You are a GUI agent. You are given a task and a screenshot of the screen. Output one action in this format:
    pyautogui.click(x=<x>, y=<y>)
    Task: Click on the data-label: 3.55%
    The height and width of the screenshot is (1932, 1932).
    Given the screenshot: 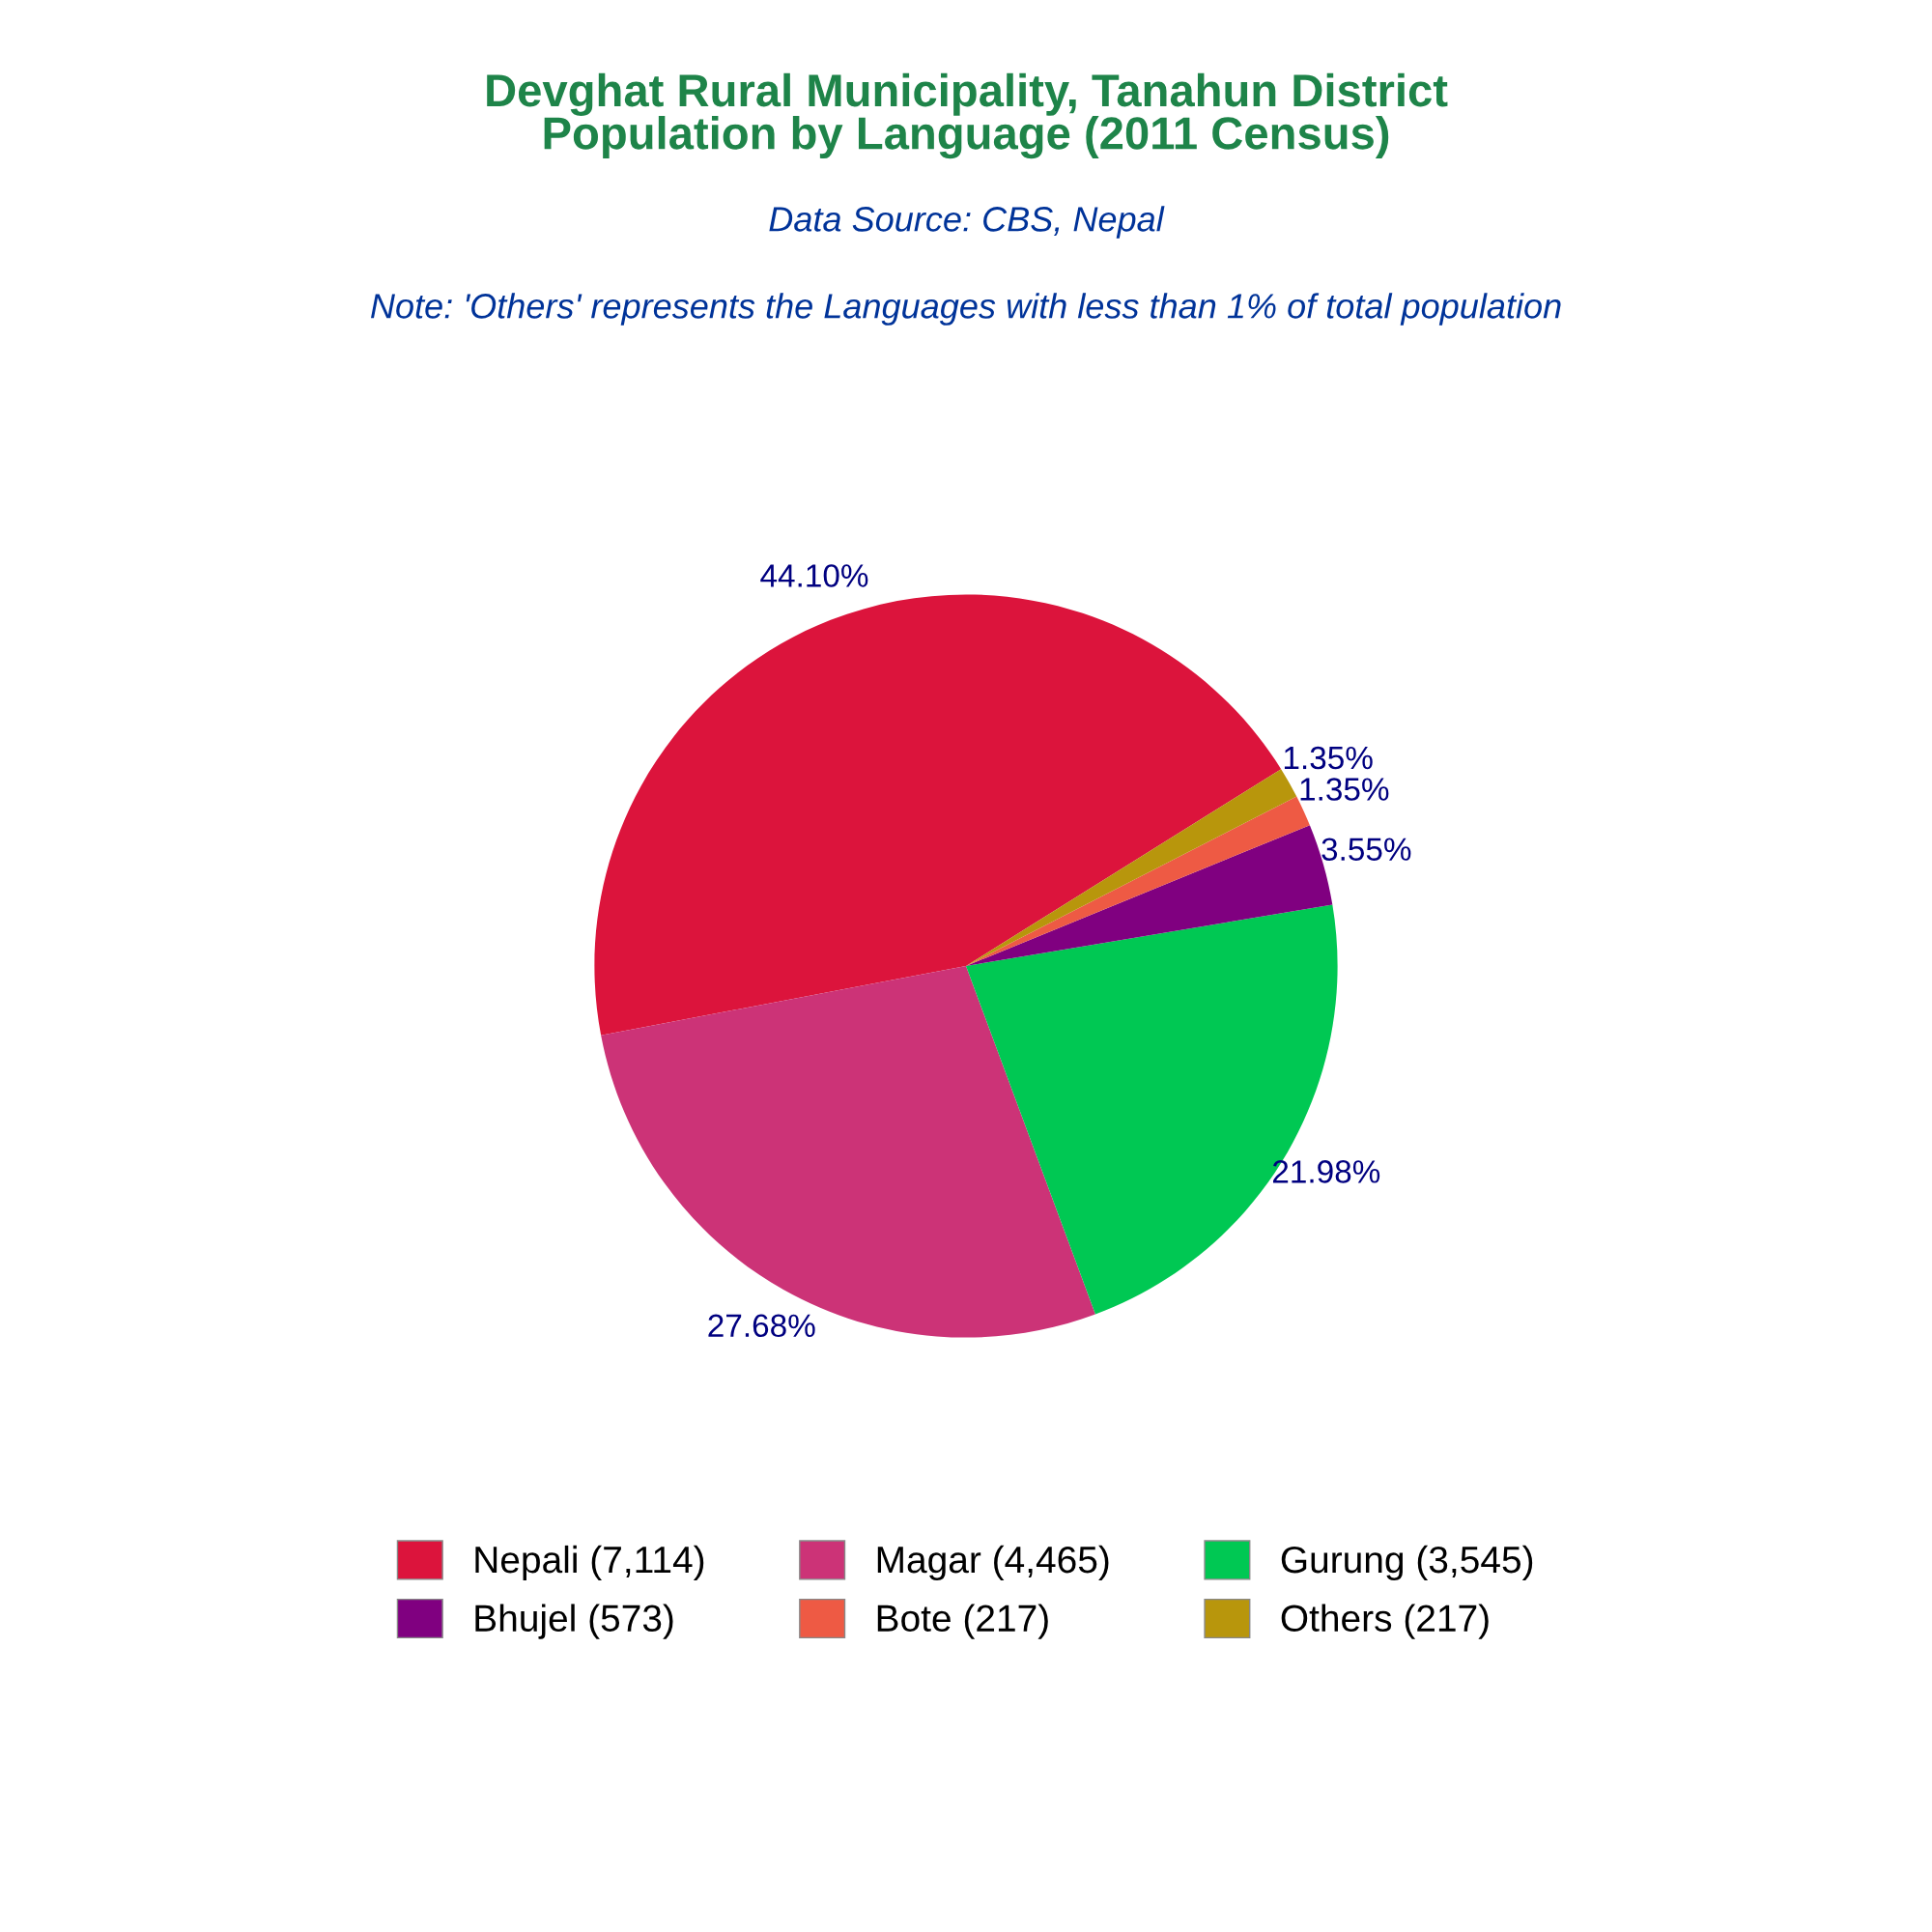 What is the action you would take?
    pyautogui.click(x=1366, y=849)
    